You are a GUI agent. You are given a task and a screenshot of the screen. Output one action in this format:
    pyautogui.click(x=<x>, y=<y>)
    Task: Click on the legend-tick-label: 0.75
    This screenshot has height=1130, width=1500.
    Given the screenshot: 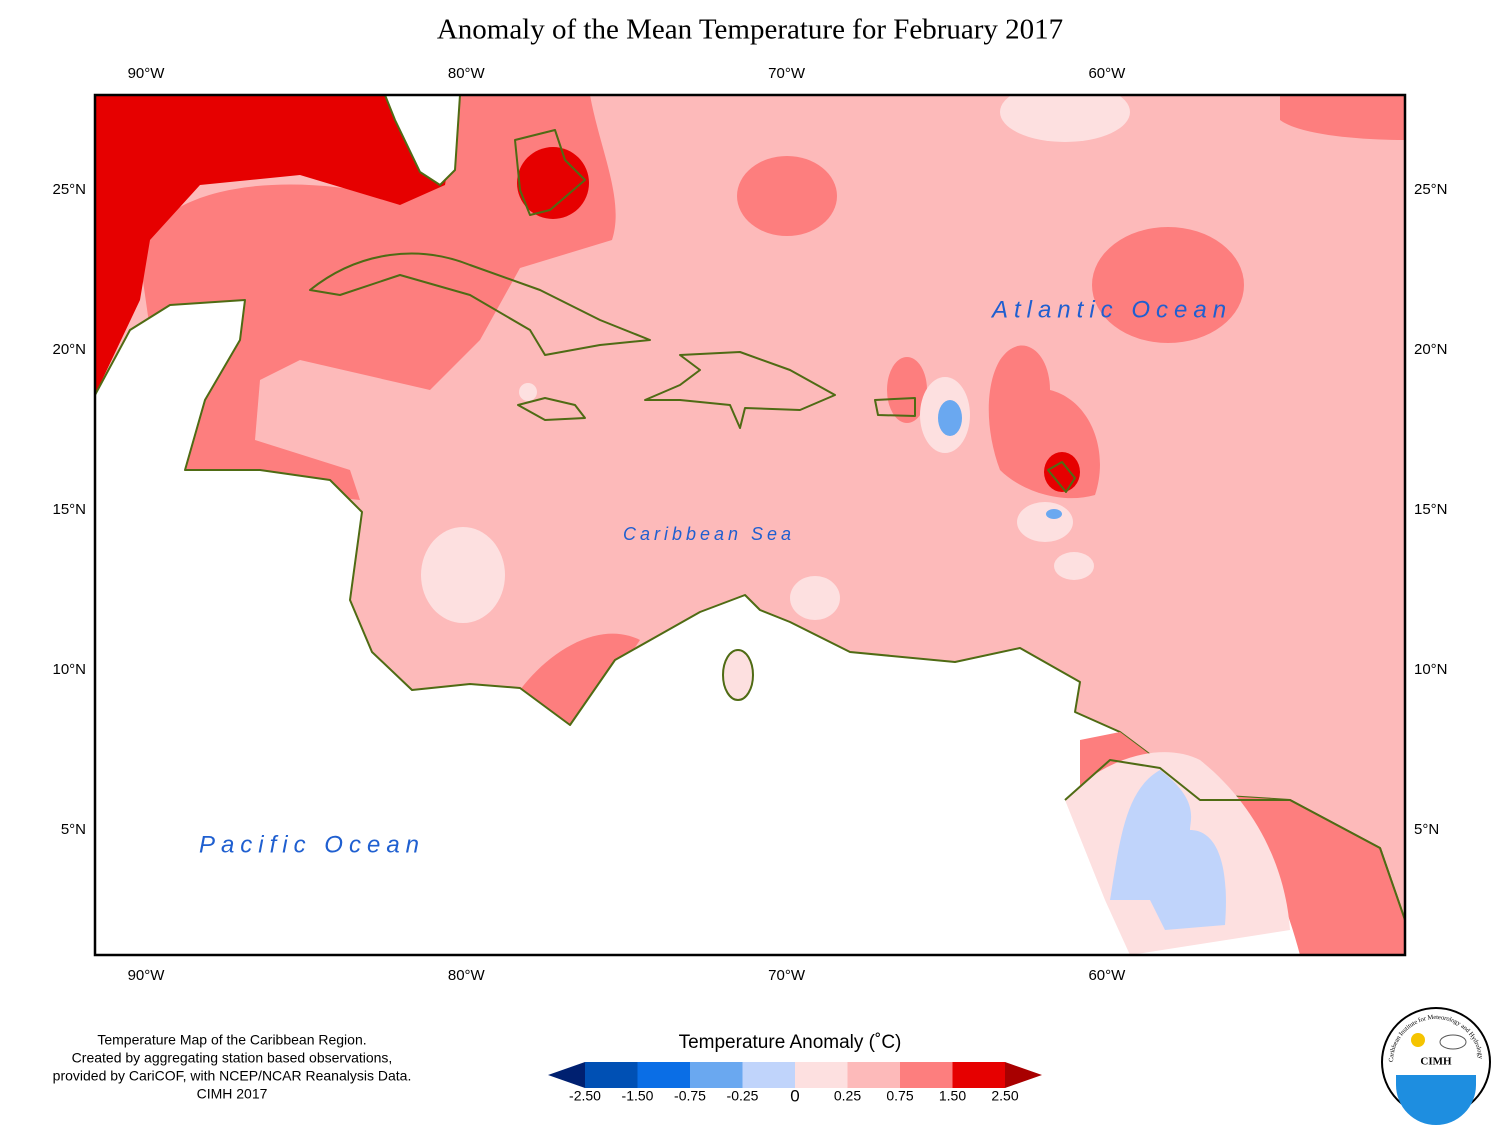 What is the action you would take?
    pyautogui.click(x=899, y=1096)
    